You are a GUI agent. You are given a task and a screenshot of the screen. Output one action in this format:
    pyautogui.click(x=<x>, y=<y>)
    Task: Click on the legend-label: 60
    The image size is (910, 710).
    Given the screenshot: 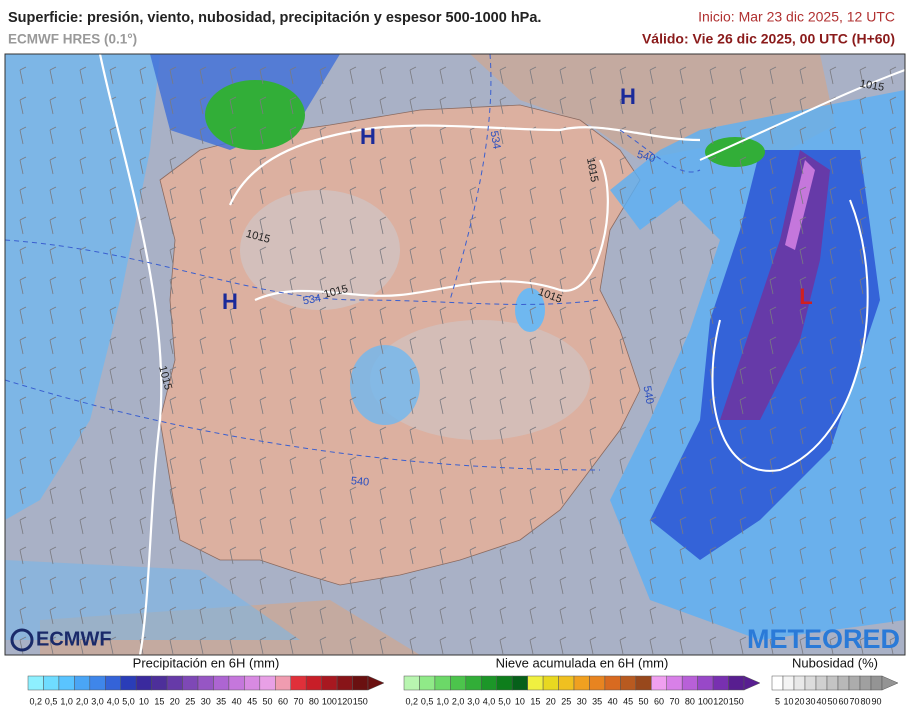 What is the action you would take?
    pyautogui.click(x=659, y=701)
    